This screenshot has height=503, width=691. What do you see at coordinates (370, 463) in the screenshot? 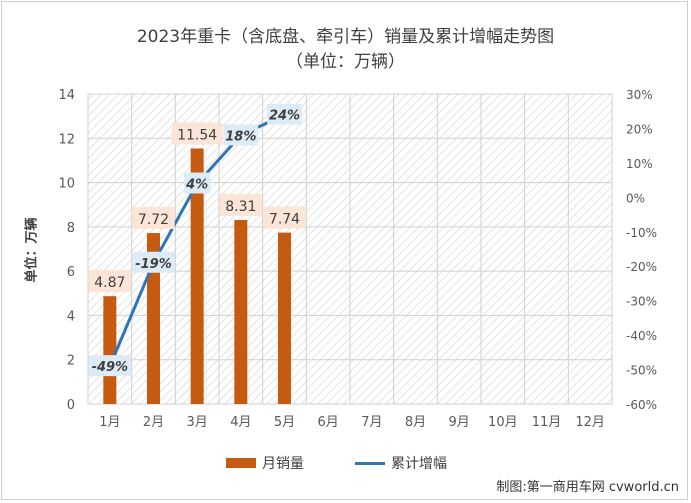
I see `legend-line-swatch` at bounding box center [370, 463].